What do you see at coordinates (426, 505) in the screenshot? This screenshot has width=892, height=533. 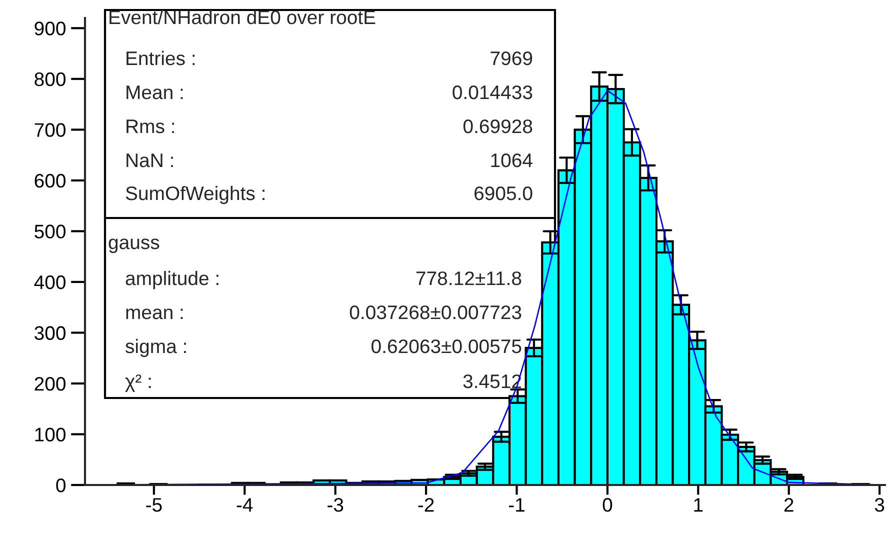 I see `x-tick-label: -2` at bounding box center [426, 505].